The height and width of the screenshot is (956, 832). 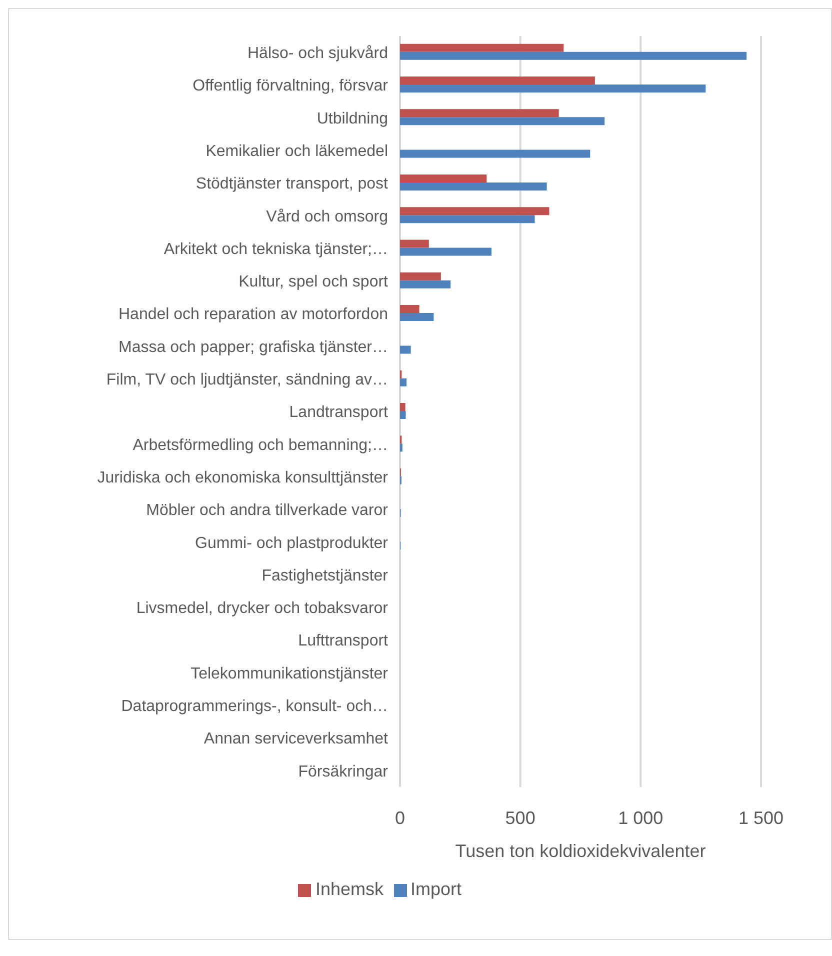 I want to click on y-tick-label: Möbler och andra tillverkade varor, so click(x=267, y=511).